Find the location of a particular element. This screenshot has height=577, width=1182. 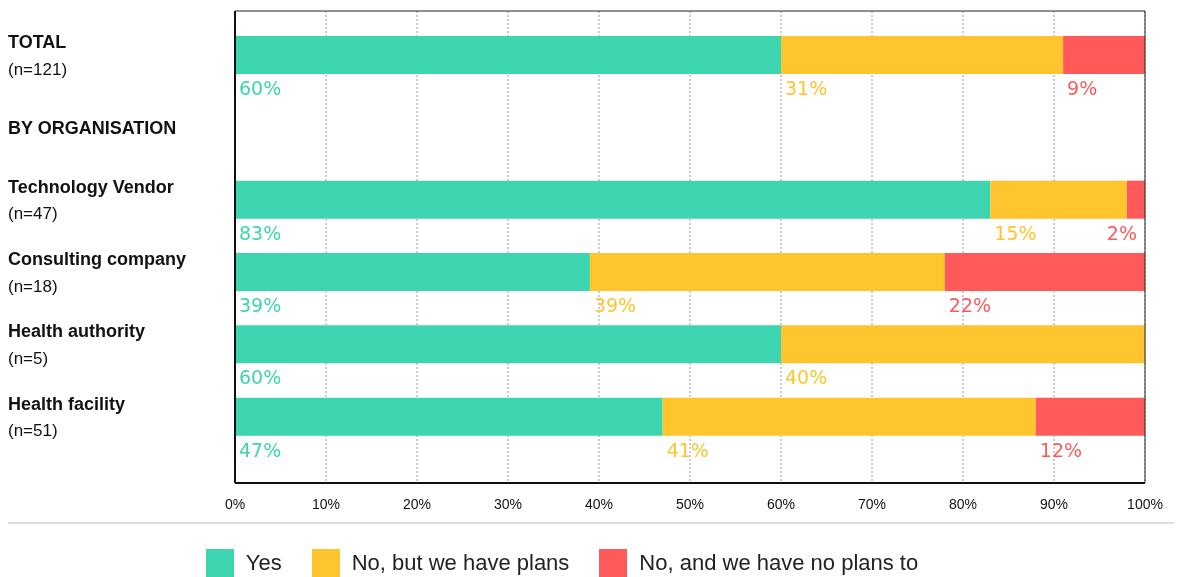

y-tick-label: TOTAL (n=121) is located at coordinates (38, 55).